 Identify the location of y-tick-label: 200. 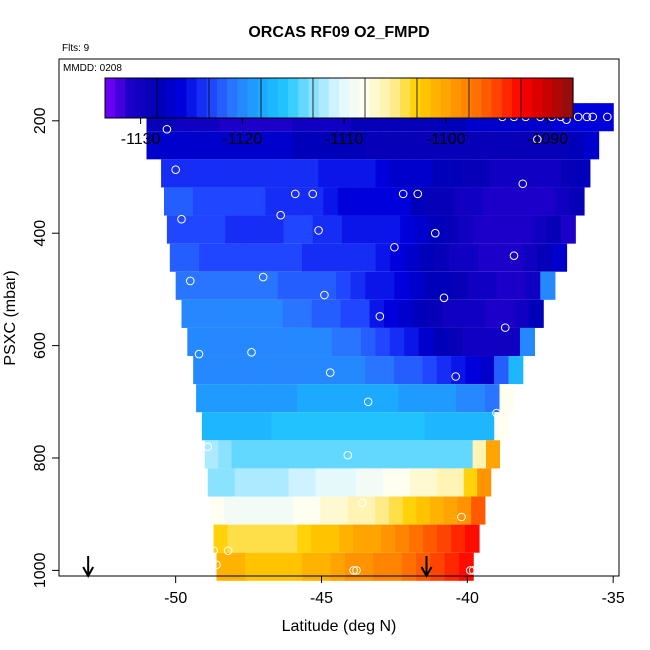
(40, 120).